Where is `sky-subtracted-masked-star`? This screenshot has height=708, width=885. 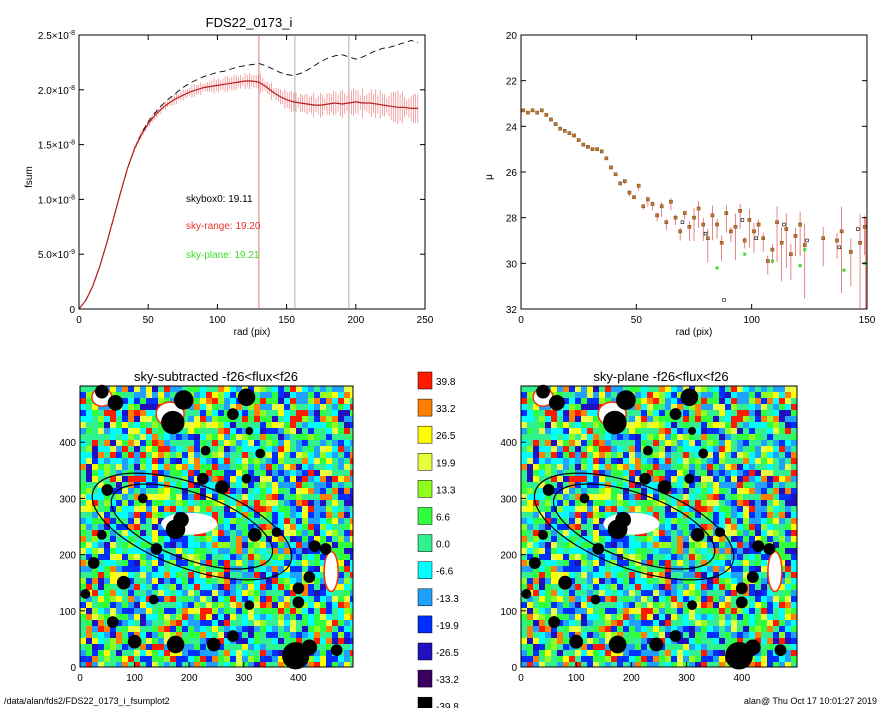 sky-subtracted-masked-star is located at coordinates (115, 403).